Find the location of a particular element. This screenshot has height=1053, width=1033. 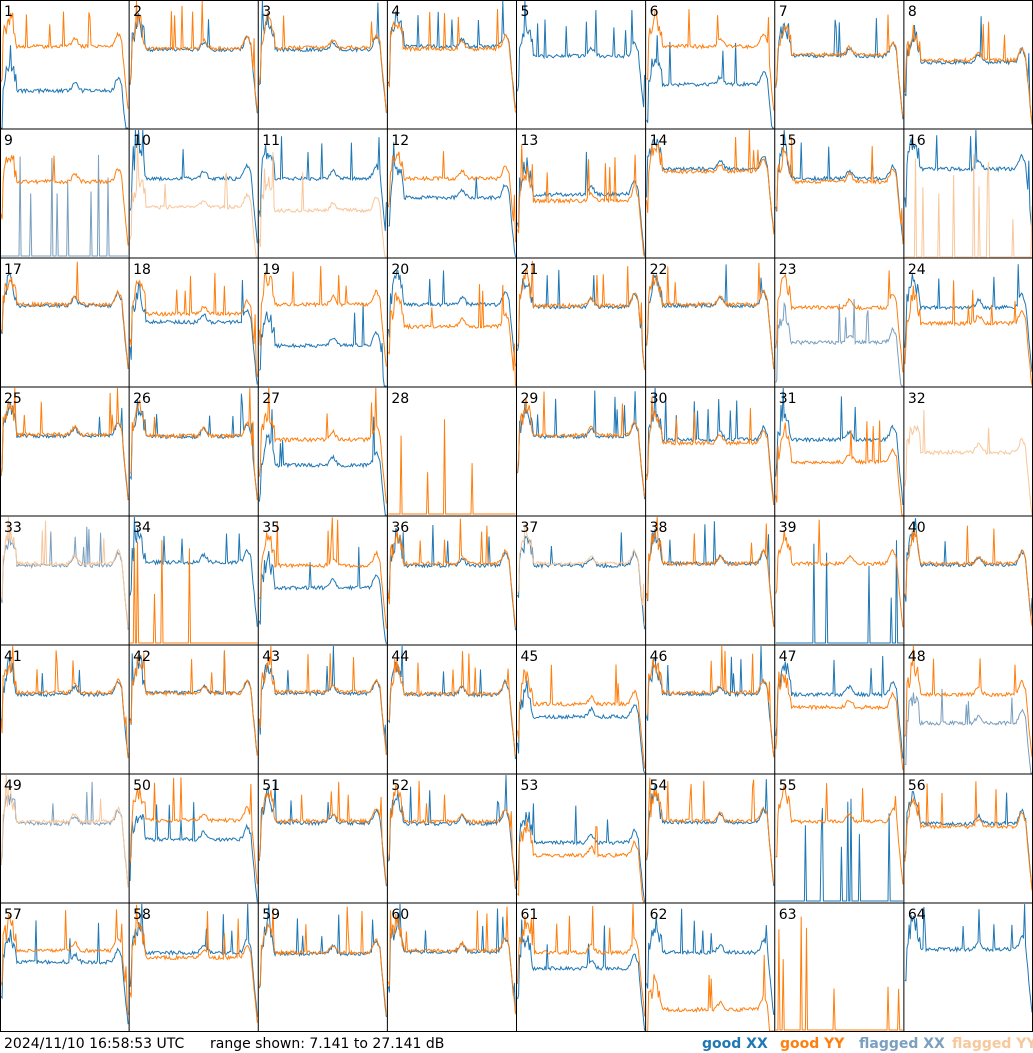

panel-37-number: 37 is located at coordinates (530, 528).